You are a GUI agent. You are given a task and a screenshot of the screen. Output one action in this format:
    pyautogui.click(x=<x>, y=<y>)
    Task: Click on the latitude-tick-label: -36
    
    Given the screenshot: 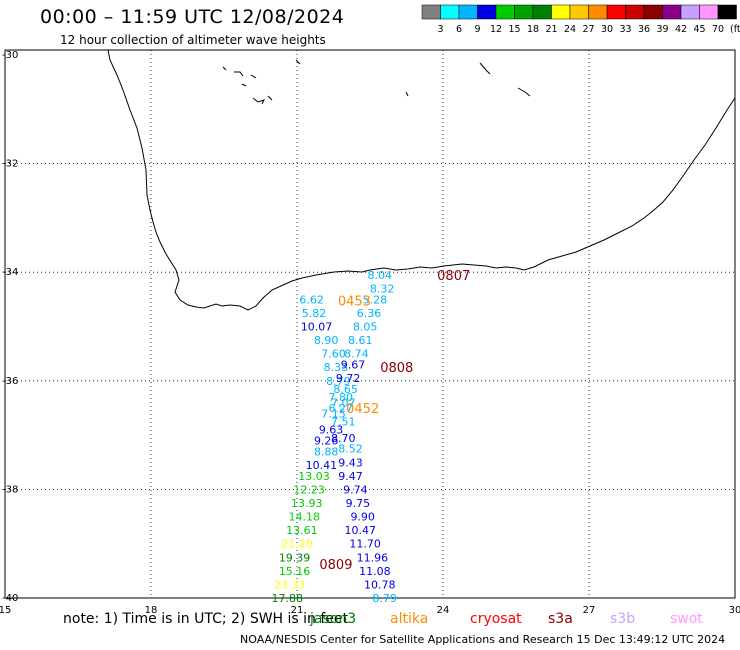 What is the action you would take?
    pyautogui.click(x=10, y=381)
    